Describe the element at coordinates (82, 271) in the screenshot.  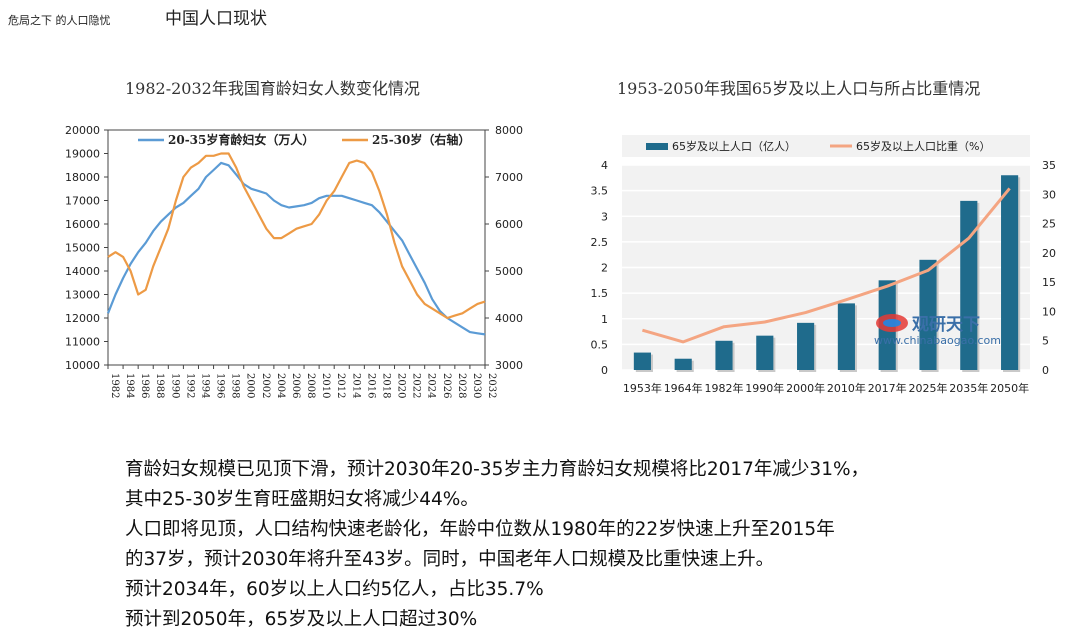
I see `chart1-y-tick-label: 14000` at that location.